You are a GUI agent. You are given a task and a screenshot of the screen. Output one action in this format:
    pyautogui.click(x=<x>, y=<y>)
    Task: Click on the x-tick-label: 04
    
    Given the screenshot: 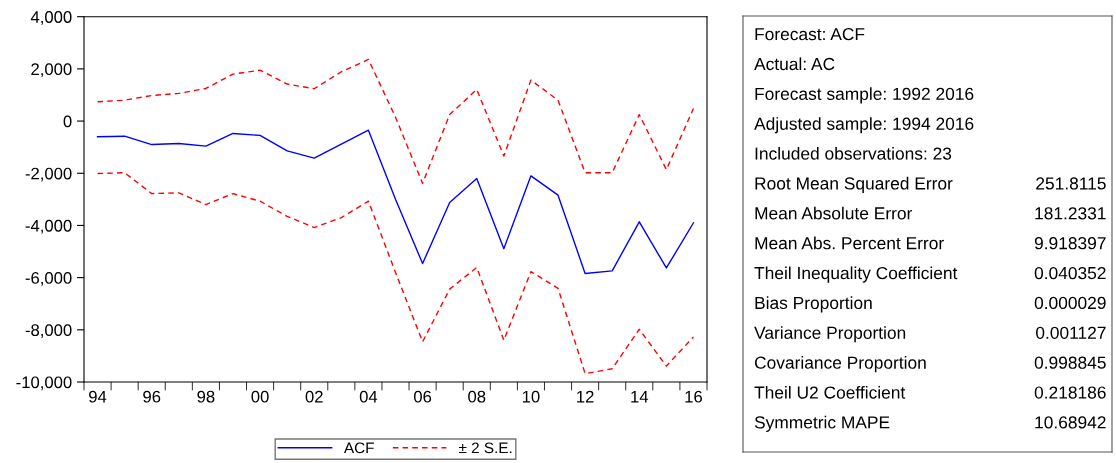 What is the action you would take?
    pyautogui.click(x=368, y=396)
    